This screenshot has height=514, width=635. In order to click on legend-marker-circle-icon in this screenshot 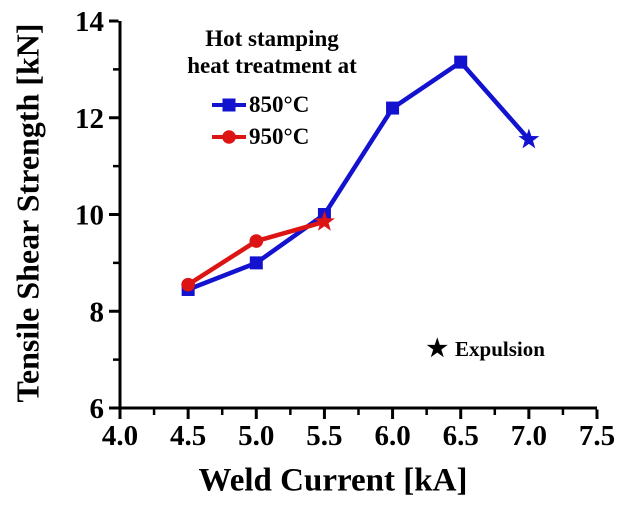, I will do `click(229, 137)`.